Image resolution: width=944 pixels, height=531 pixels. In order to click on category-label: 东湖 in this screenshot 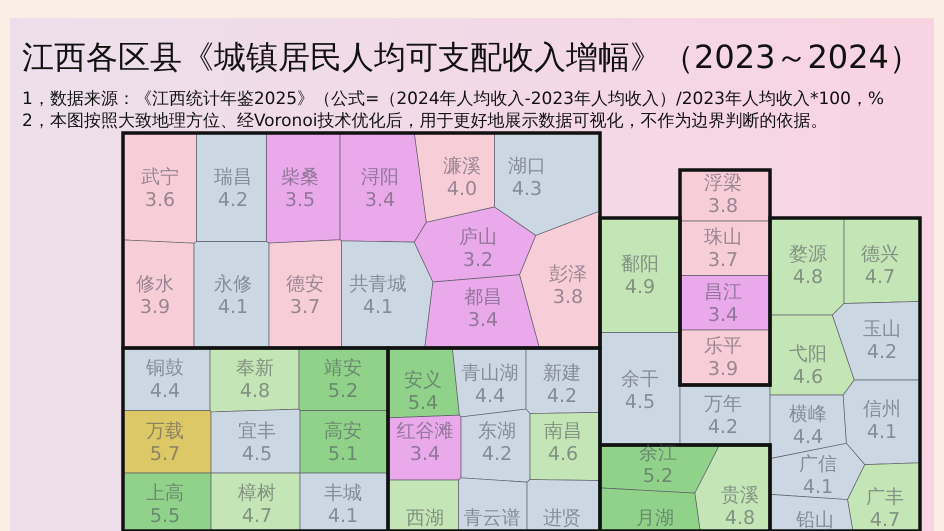, I will do `click(497, 431)`.